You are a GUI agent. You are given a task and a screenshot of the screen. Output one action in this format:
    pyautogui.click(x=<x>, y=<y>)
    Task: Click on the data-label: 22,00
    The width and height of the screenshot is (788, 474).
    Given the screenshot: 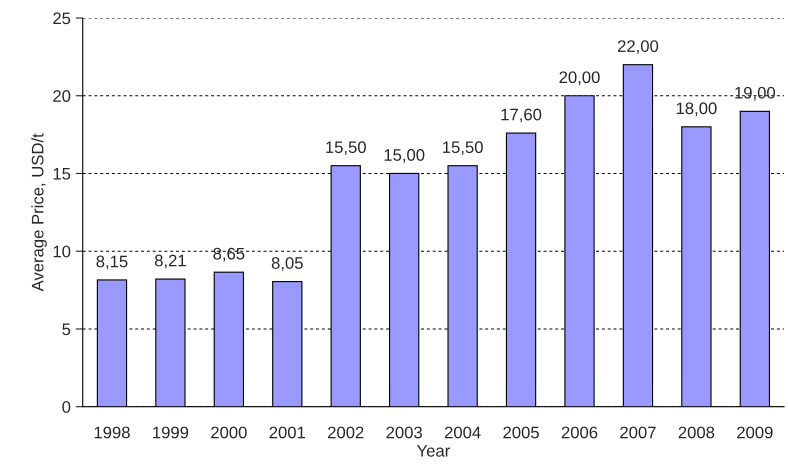 What is the action you would take?
    pyautogui.click(x=638, y=47)
    